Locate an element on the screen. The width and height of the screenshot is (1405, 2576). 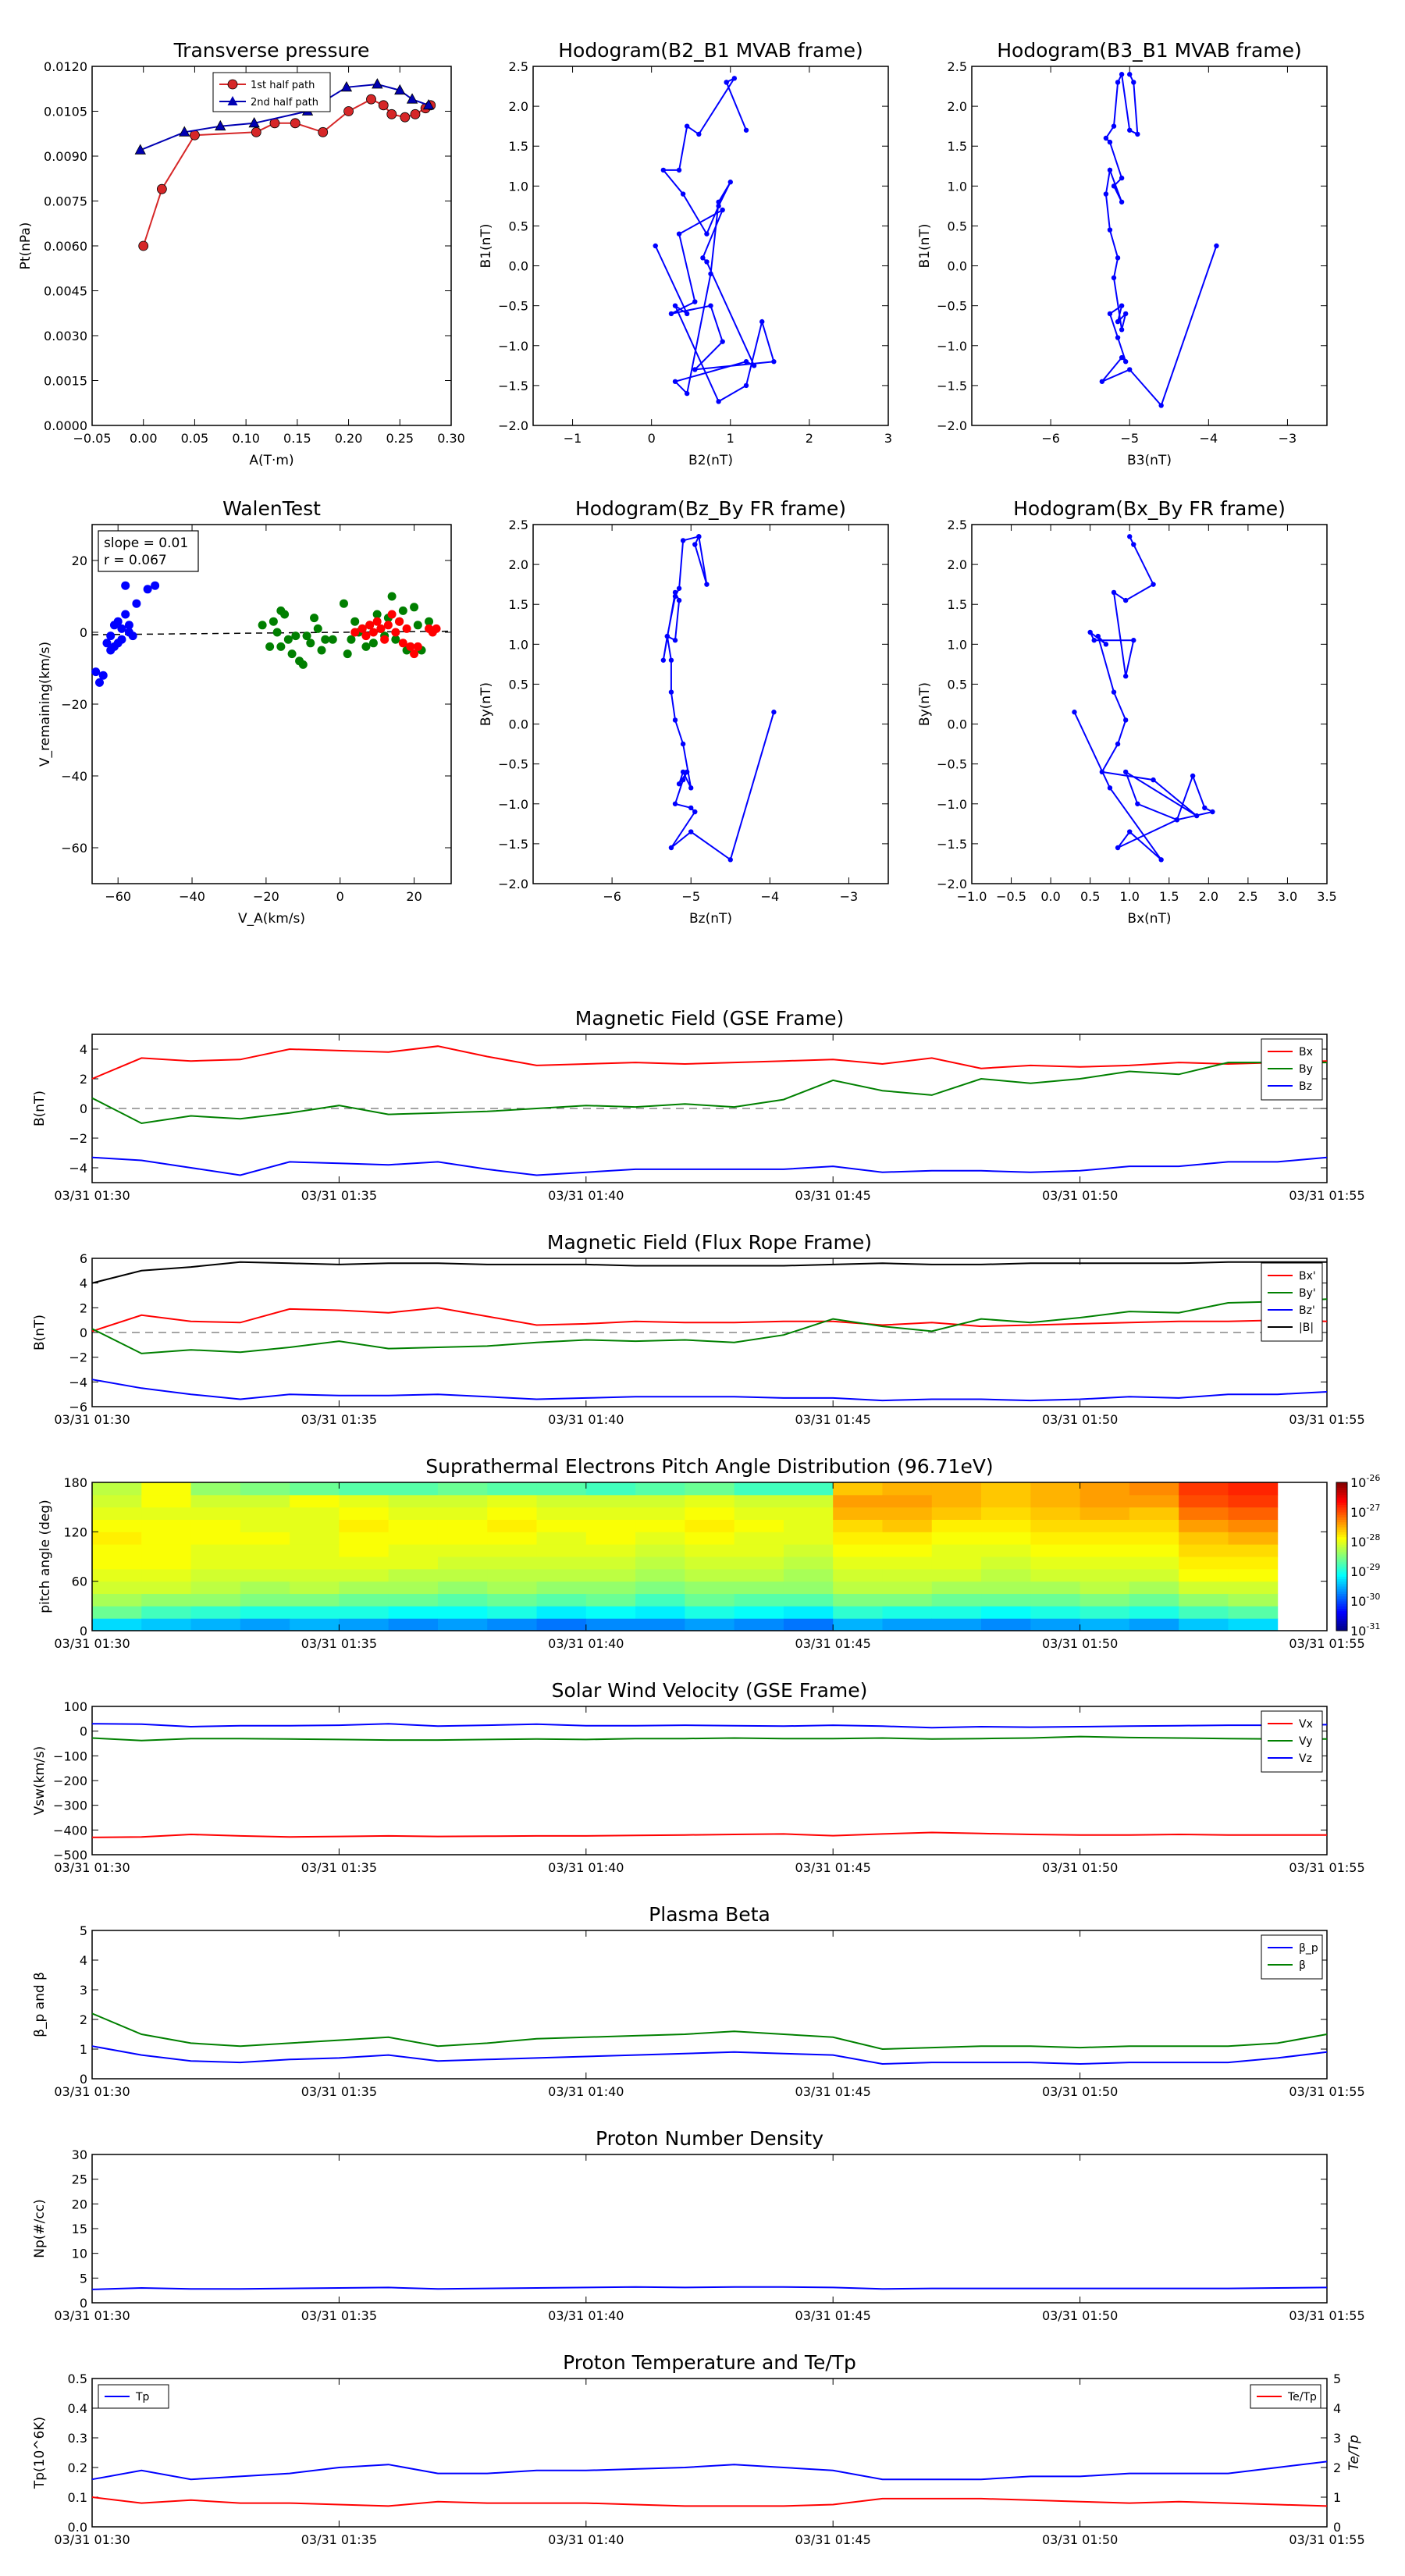
y-tick-label: 0 is located at coordinates (84, 2079).